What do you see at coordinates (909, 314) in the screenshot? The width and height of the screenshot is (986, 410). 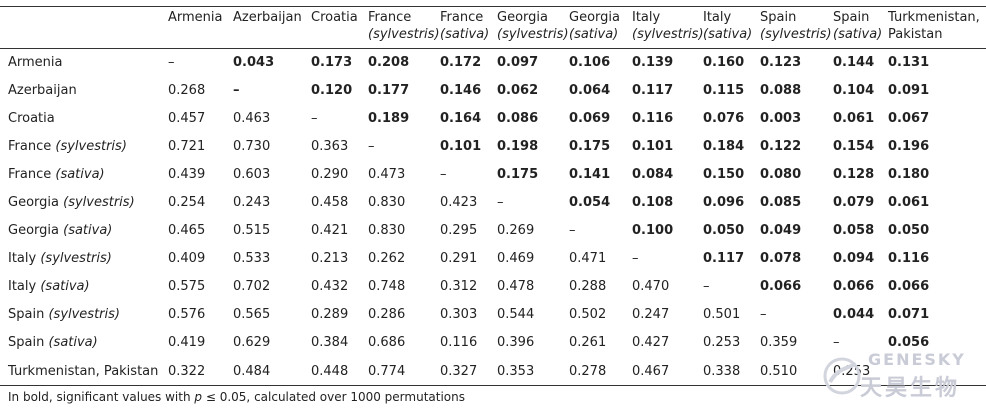 I see `table-cell: 0.071` at bounding box center [909, 314].